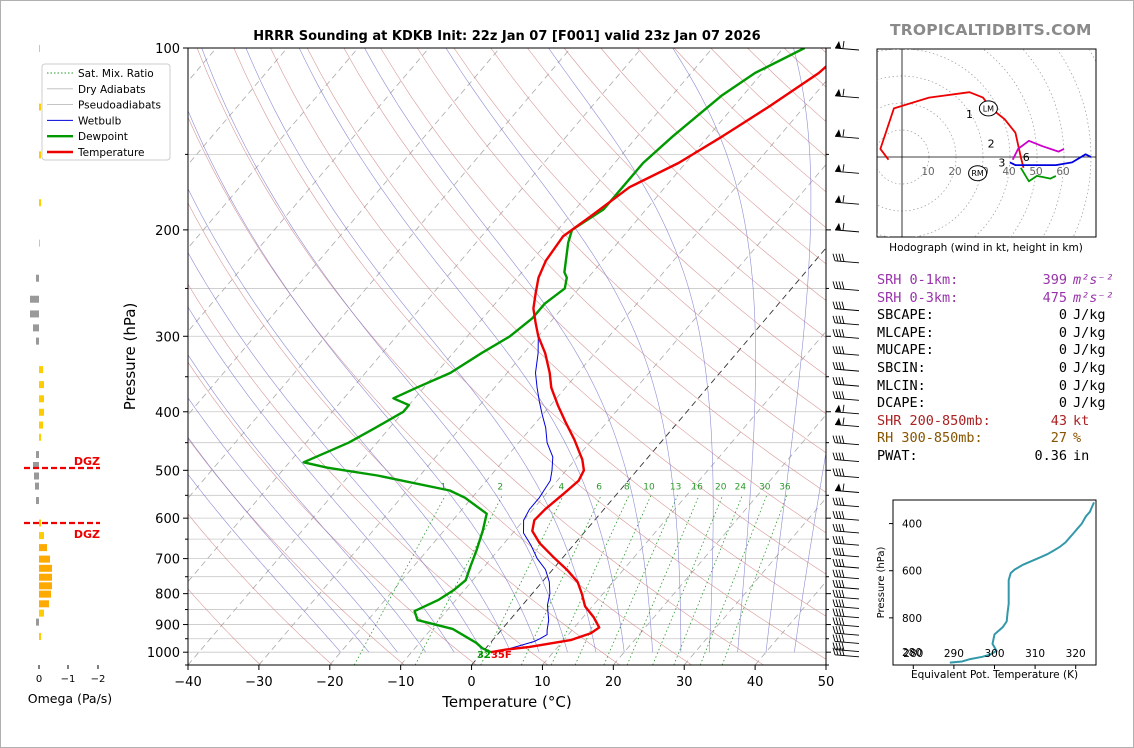 The image size is (1134, 748). I want to click on hodograph-height-marker: 1, so click(969, 114).